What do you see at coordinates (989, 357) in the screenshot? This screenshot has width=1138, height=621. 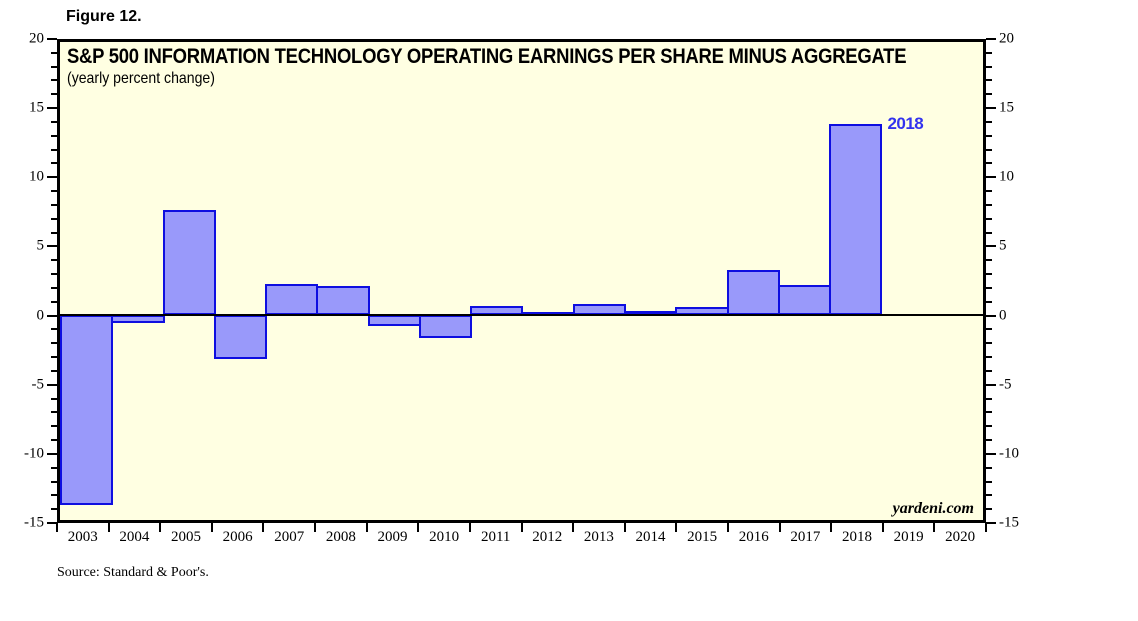 I see `y-tick-right--3` at bounding box center [989, 357].